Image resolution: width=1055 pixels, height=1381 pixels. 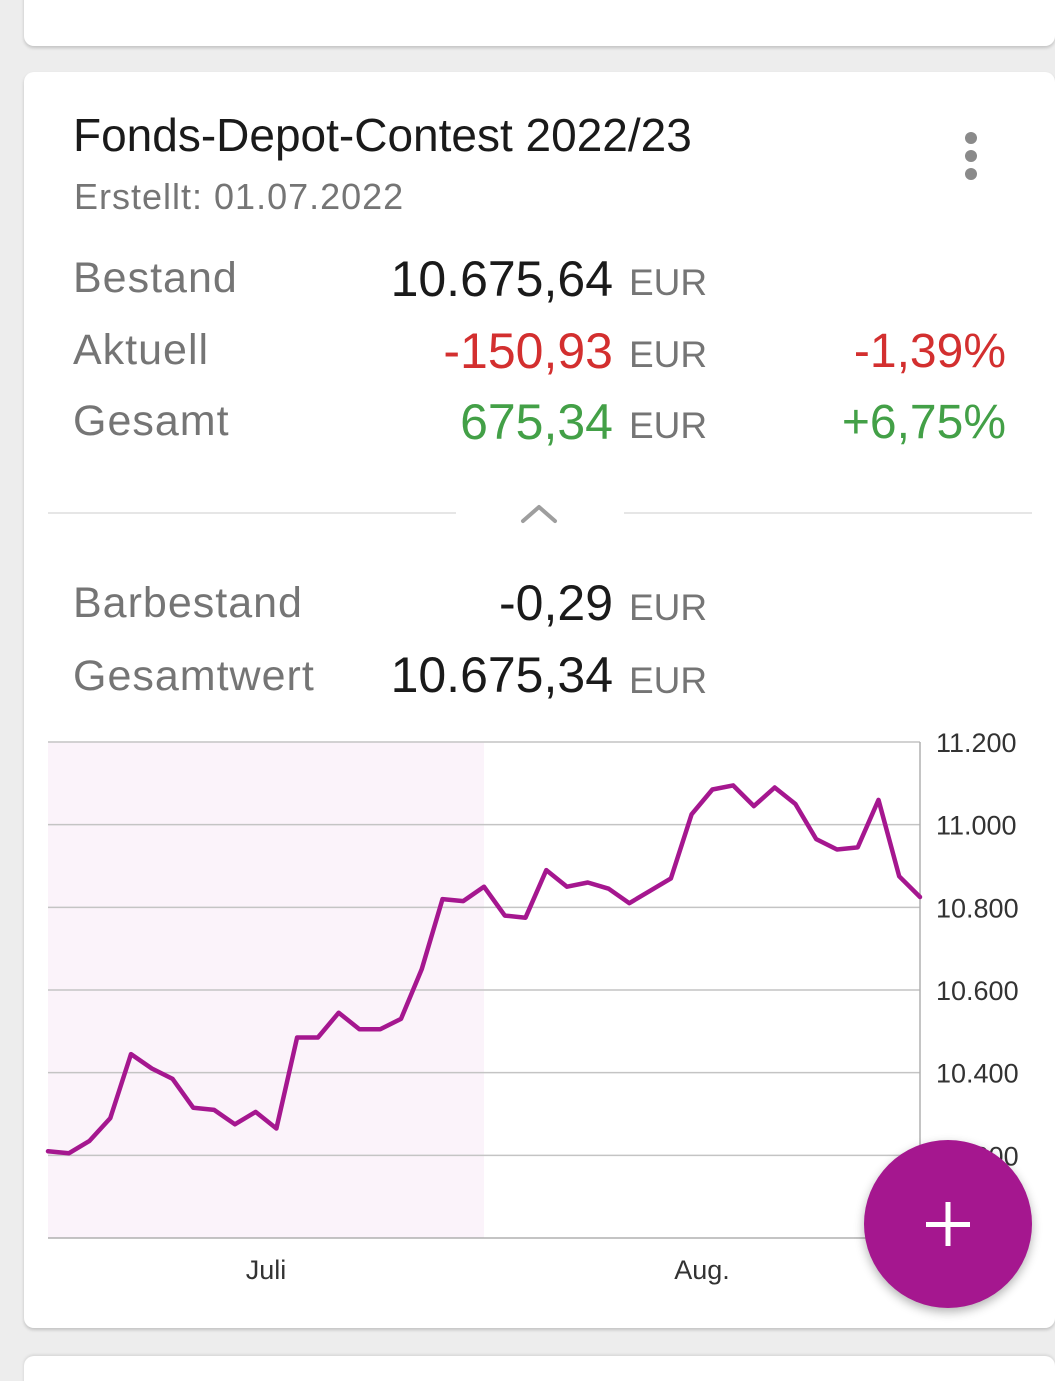 What do you see at coordinates (539, 512) in the screenshot?
I see `chevron-up-icon` at bounding box center [539, 512].